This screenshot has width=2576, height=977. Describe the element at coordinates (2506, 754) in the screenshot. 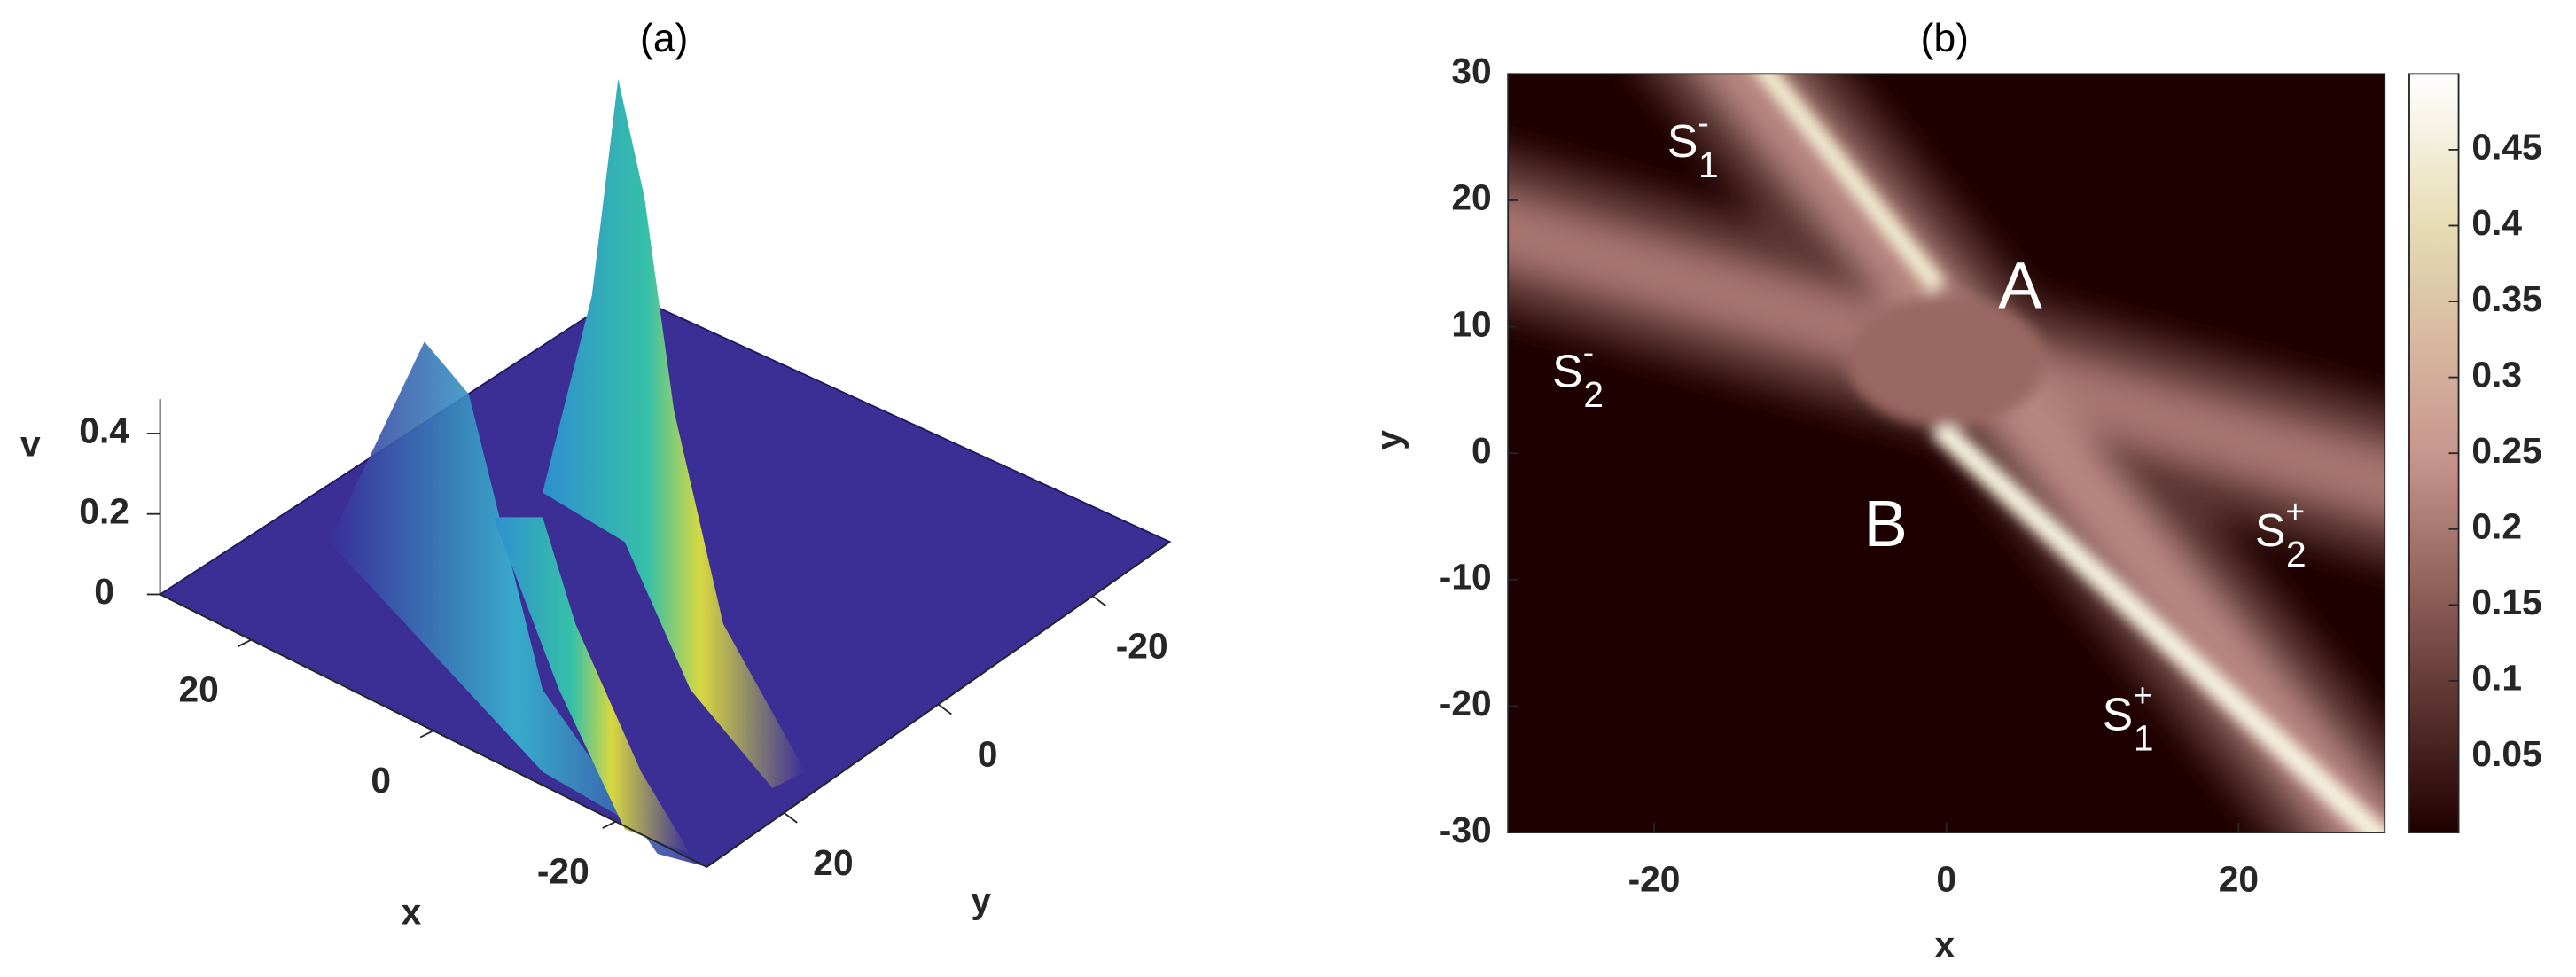

I see `colorbar-tick-label: 0.05` at that location.